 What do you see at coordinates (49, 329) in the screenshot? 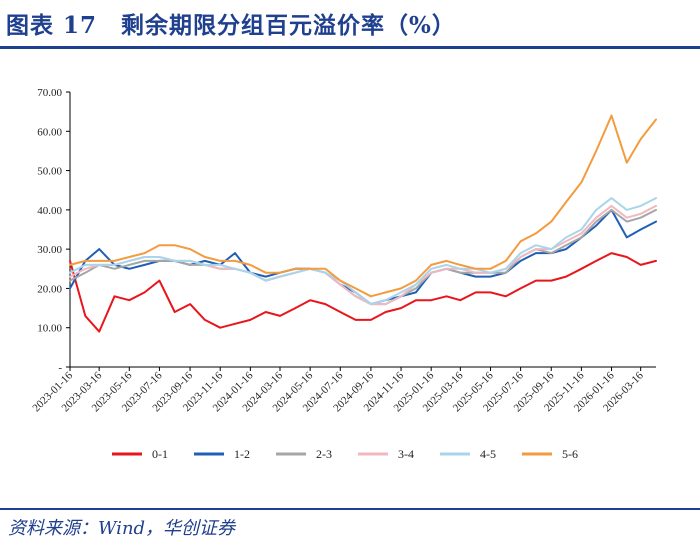
I see `y-tick-label: 10.00` at bounding box center [49, 329].